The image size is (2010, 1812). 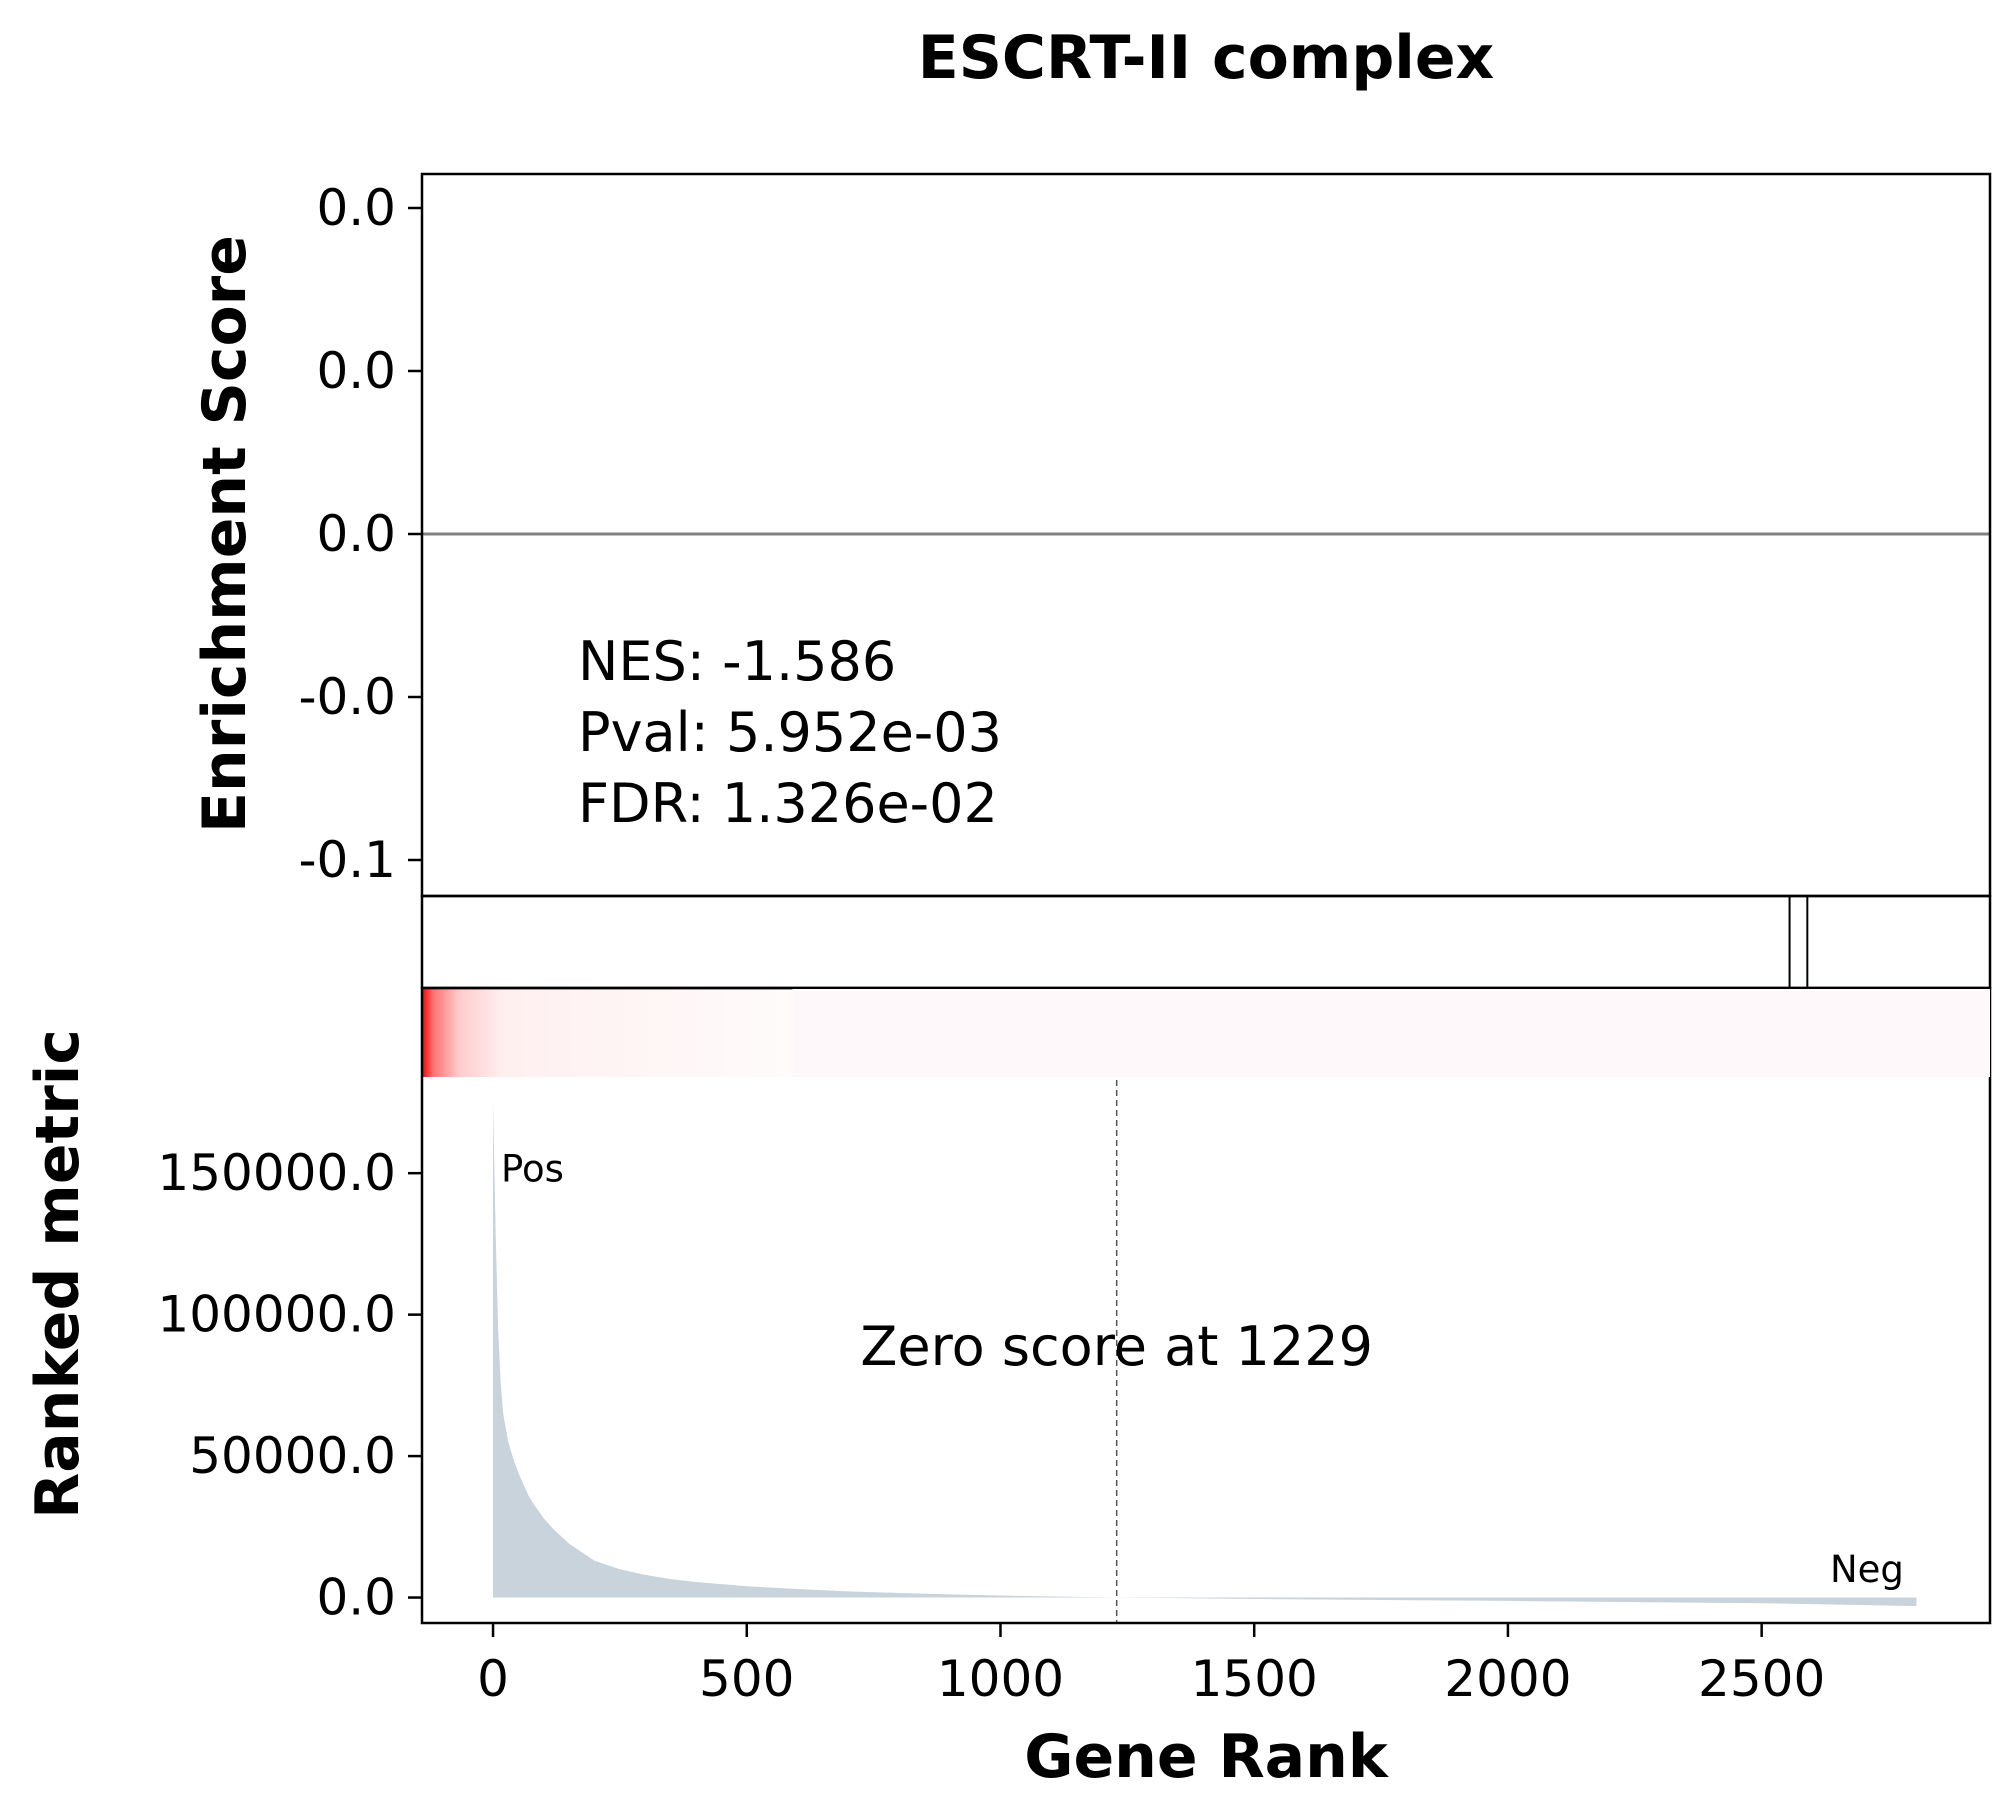 What do you see at coordinates (493, 1679) in the screenshot?
I see `x-tick-label: 0` at bounding box center [493, 1679].